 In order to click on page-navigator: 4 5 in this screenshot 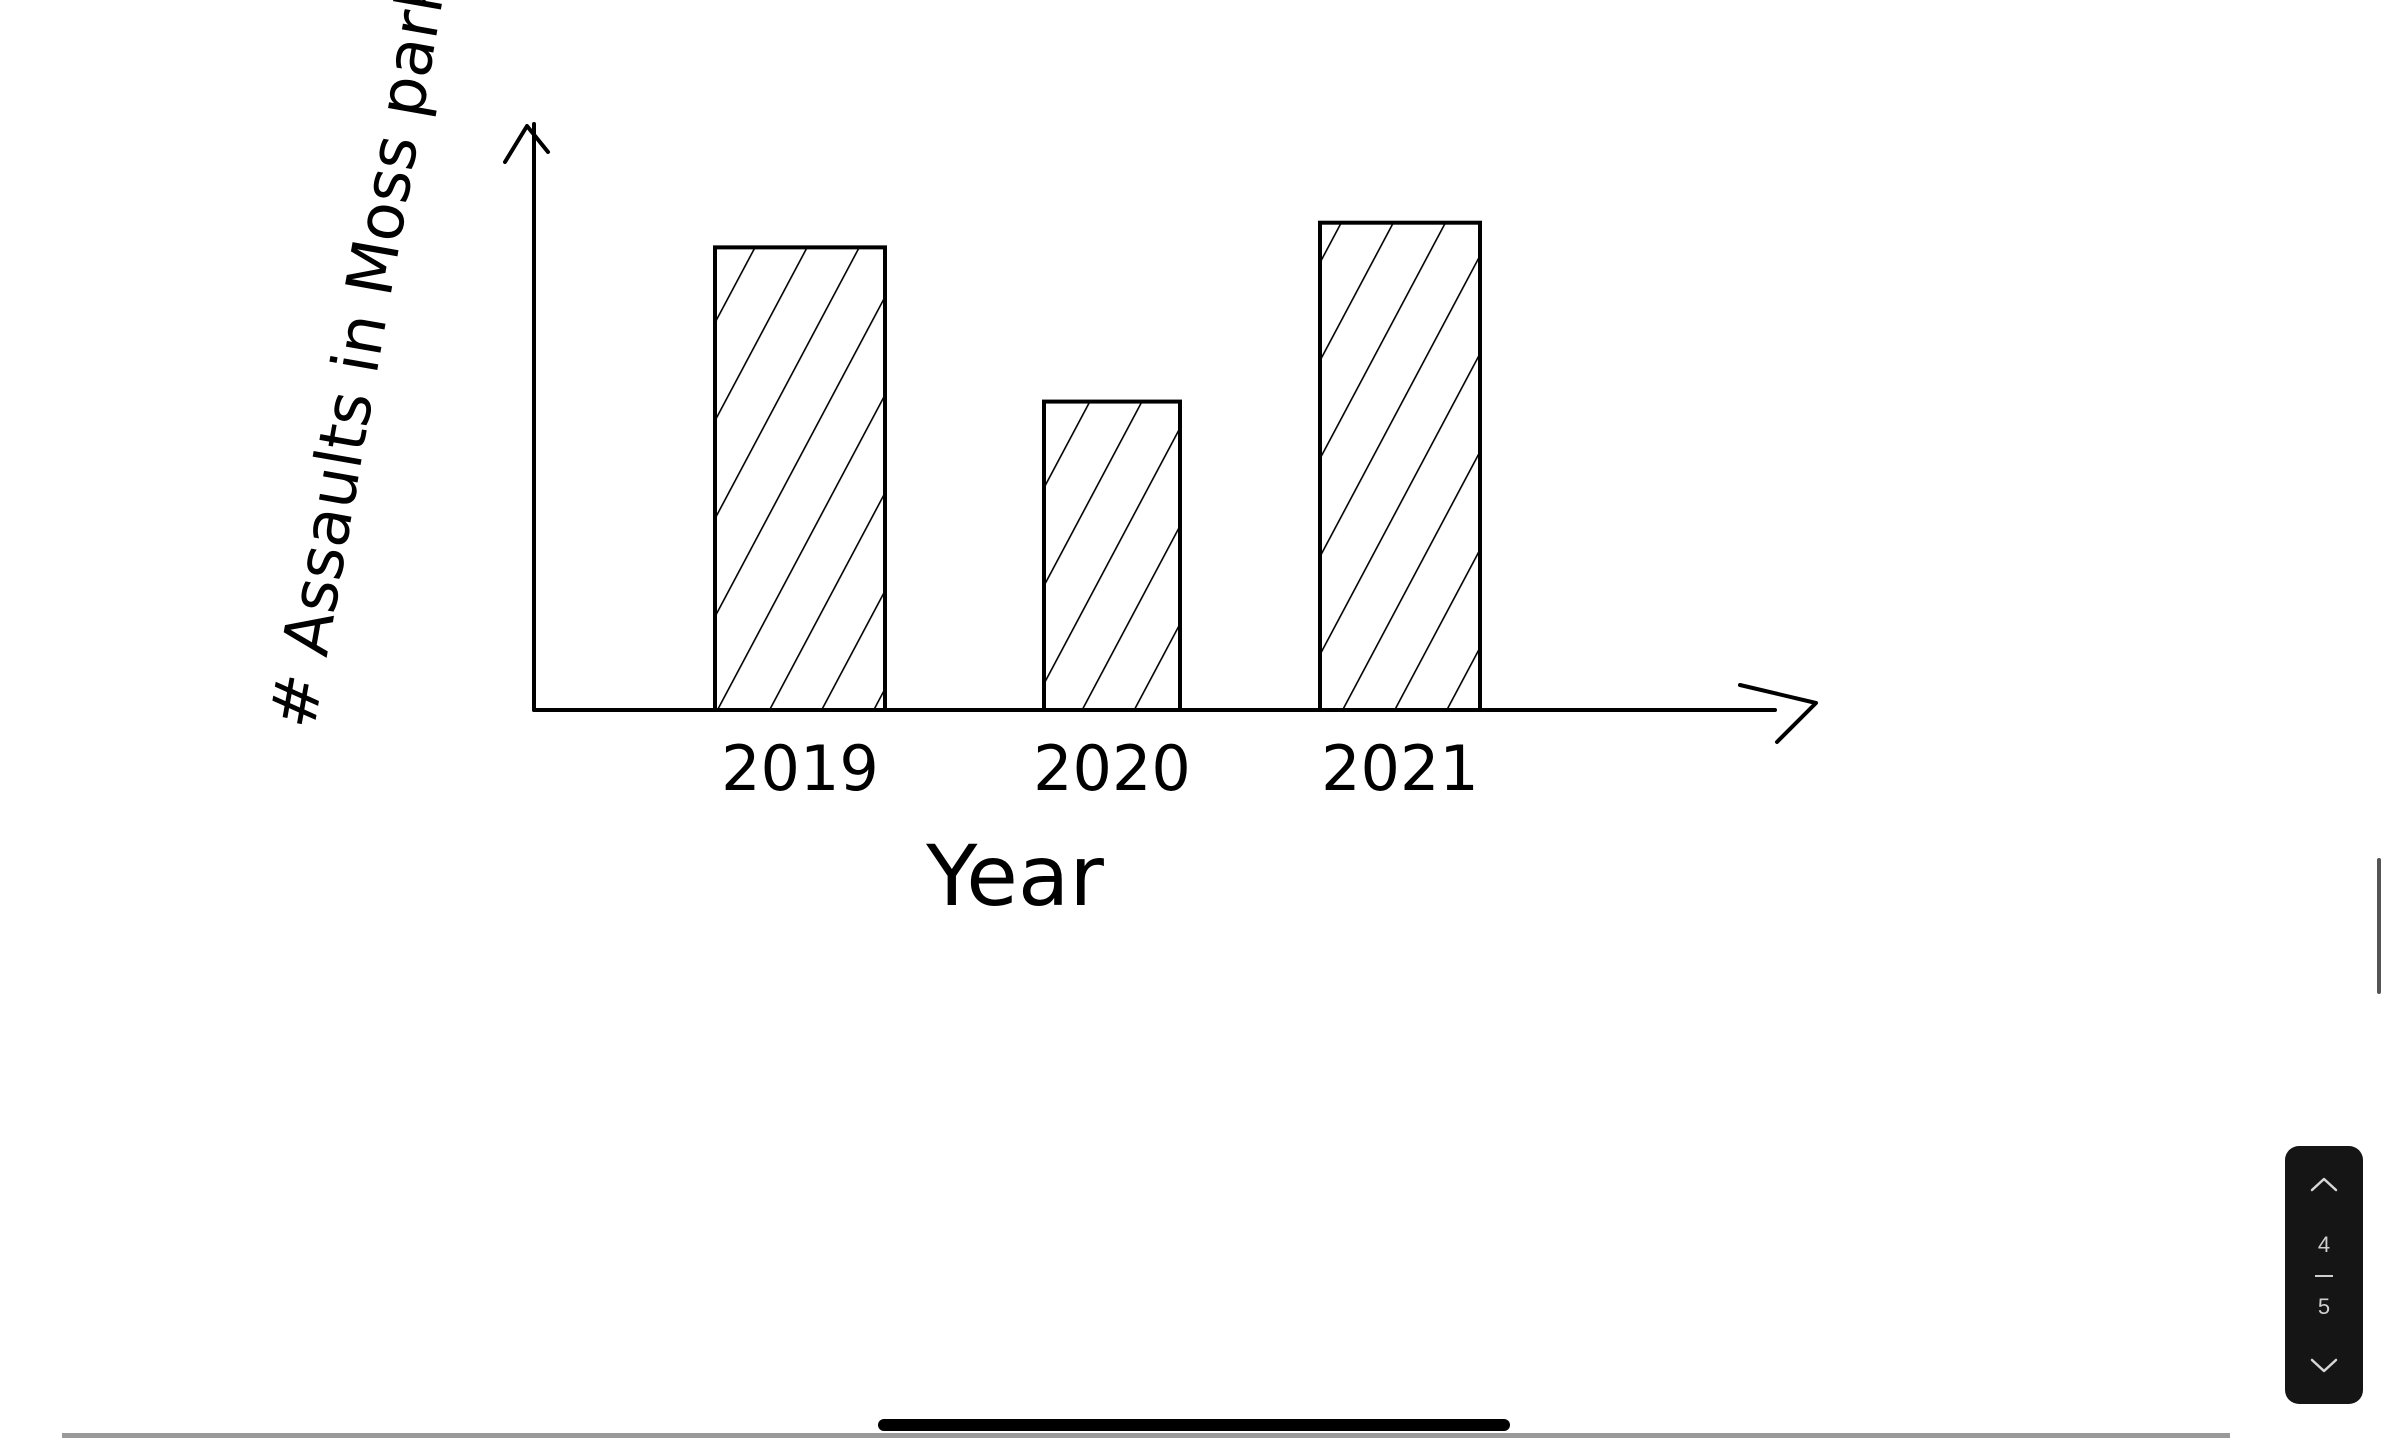, I will do `click(2324, 1275)`.